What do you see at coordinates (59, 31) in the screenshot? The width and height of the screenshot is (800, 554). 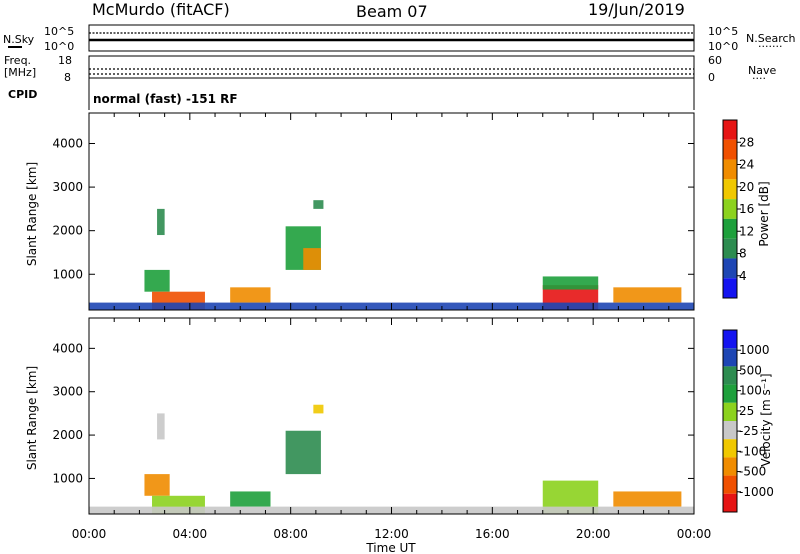 I see `noise-tick-high: 10^5` at bounding box center [59, 31].